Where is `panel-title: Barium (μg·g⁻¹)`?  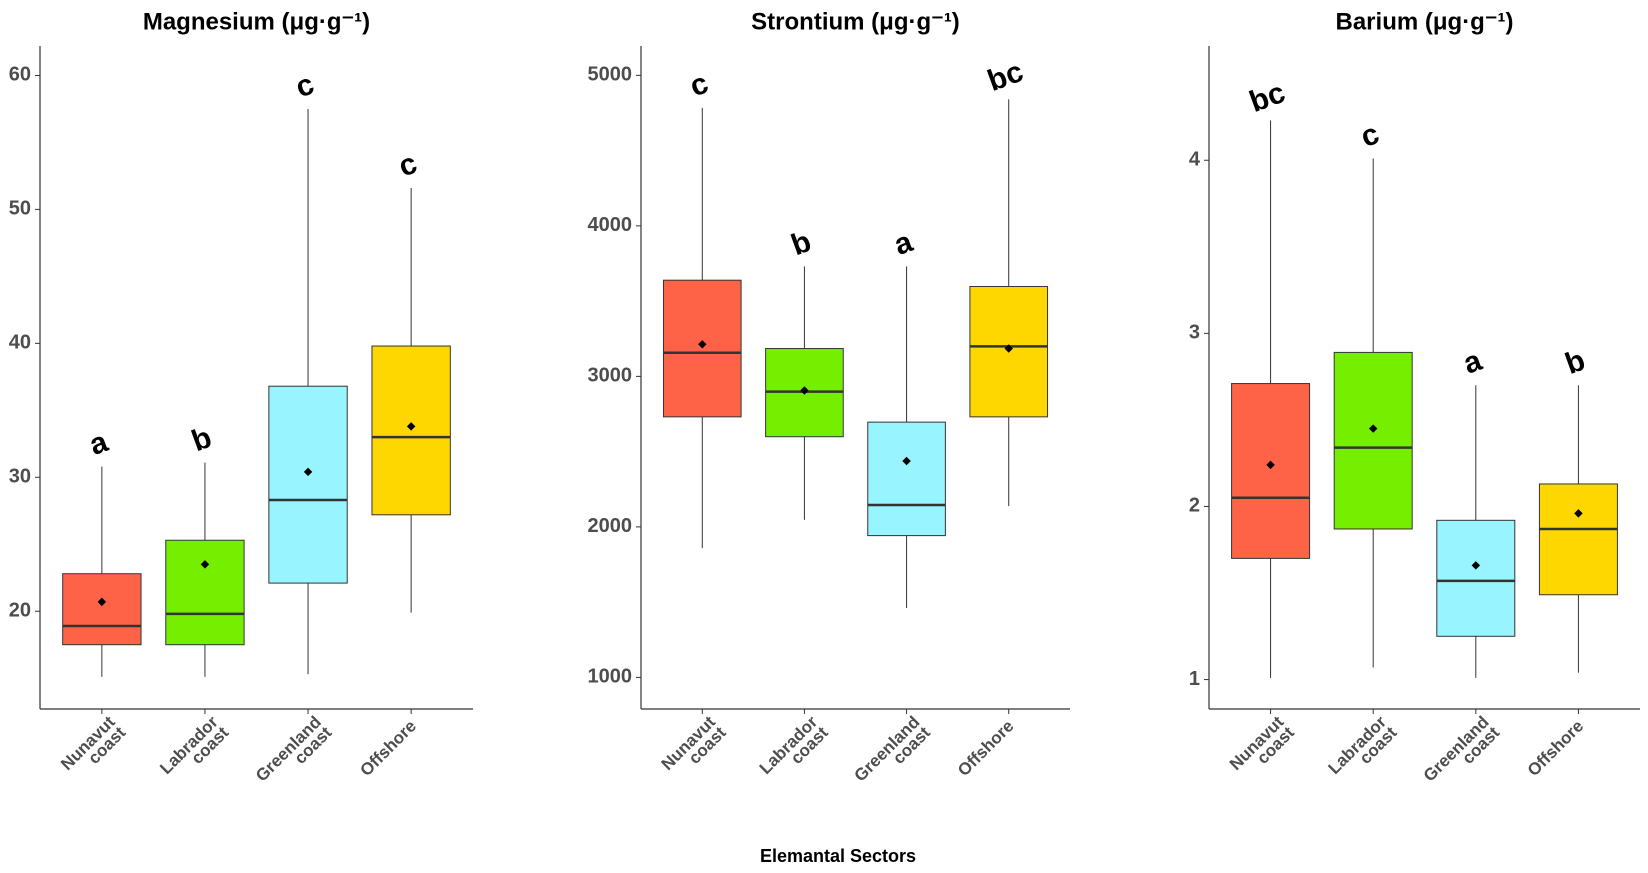
panel-title: Barium (μg·g⁻¹) is located at coordinates (1425, 21).